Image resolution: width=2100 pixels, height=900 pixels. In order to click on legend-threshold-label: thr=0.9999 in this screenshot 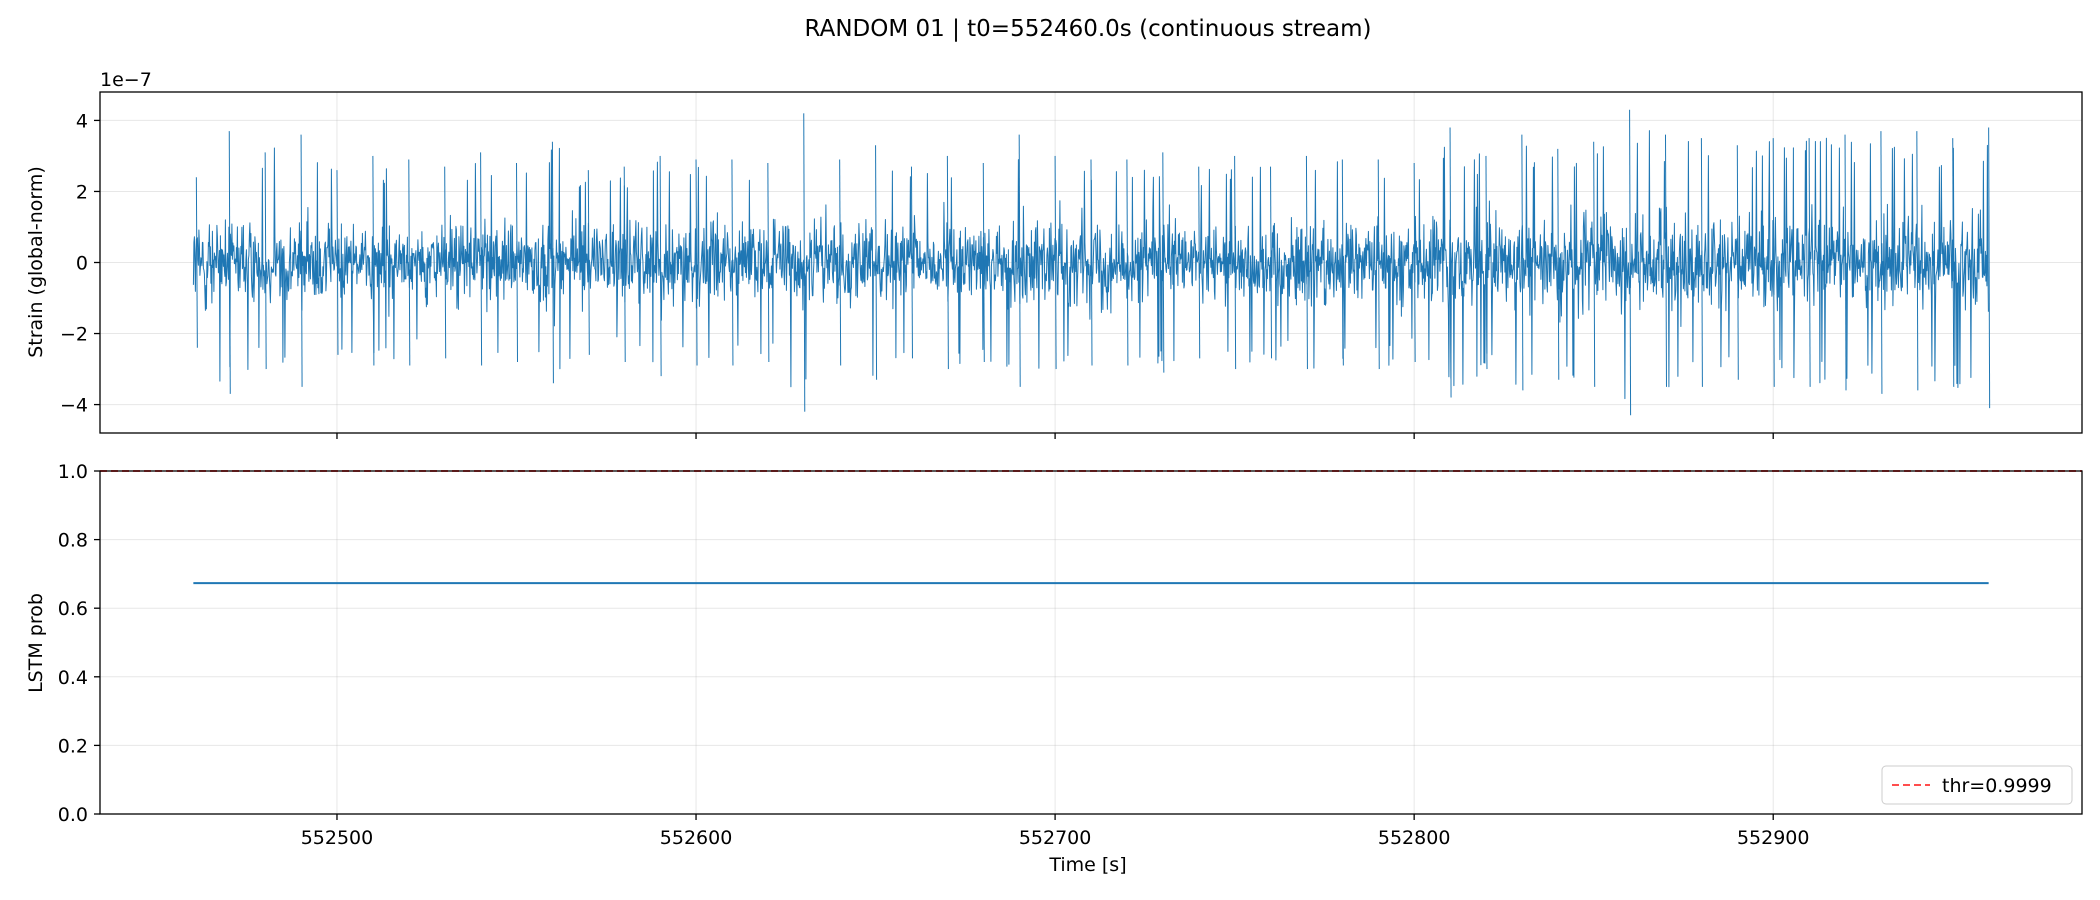, I will do `click(1997, 786)`.